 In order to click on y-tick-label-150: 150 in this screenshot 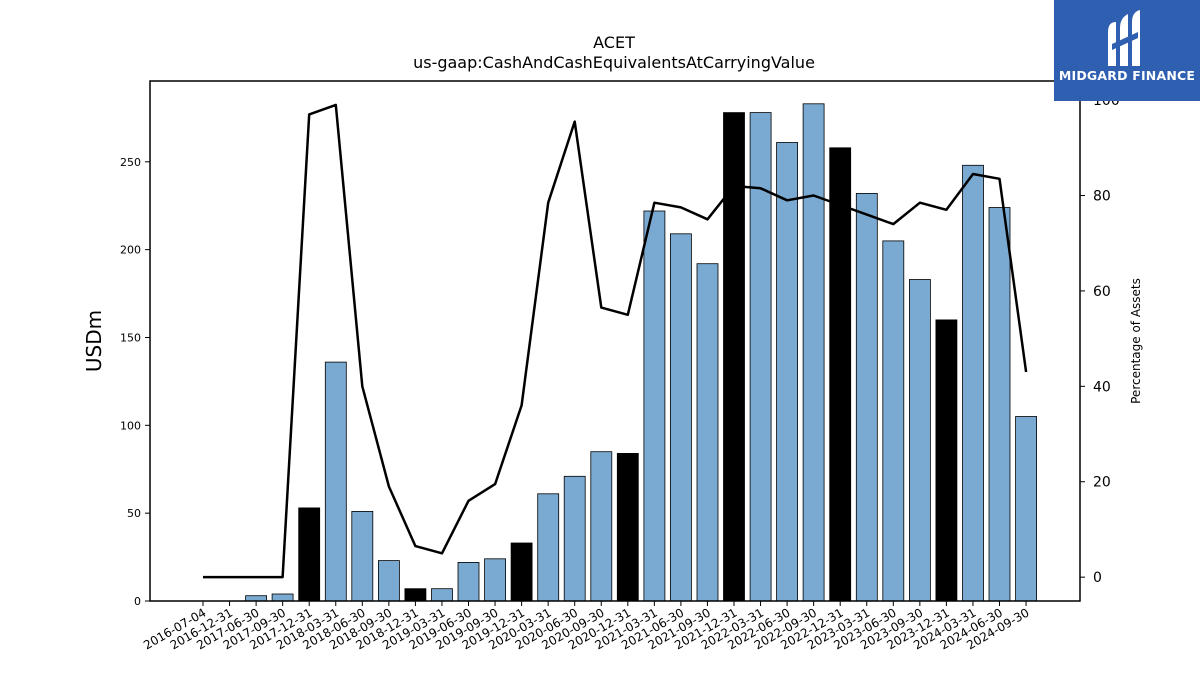, I will do `click(130, 337)`.